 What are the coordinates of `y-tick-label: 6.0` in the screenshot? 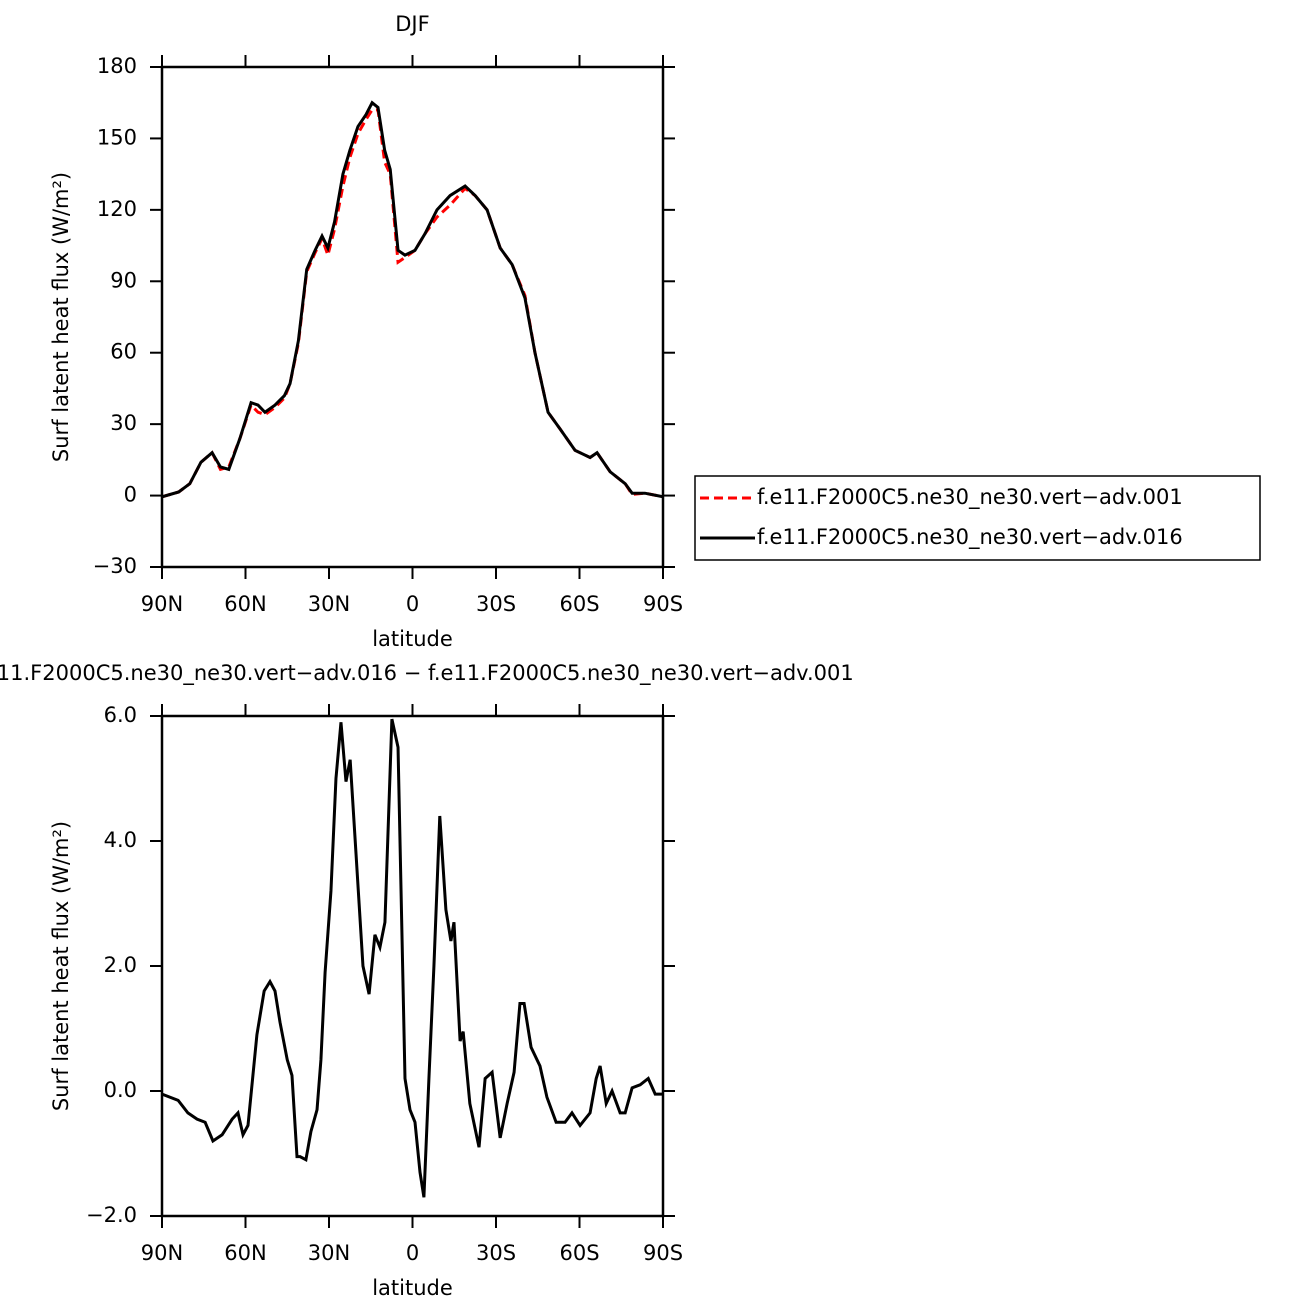 It's located at (120, 715).